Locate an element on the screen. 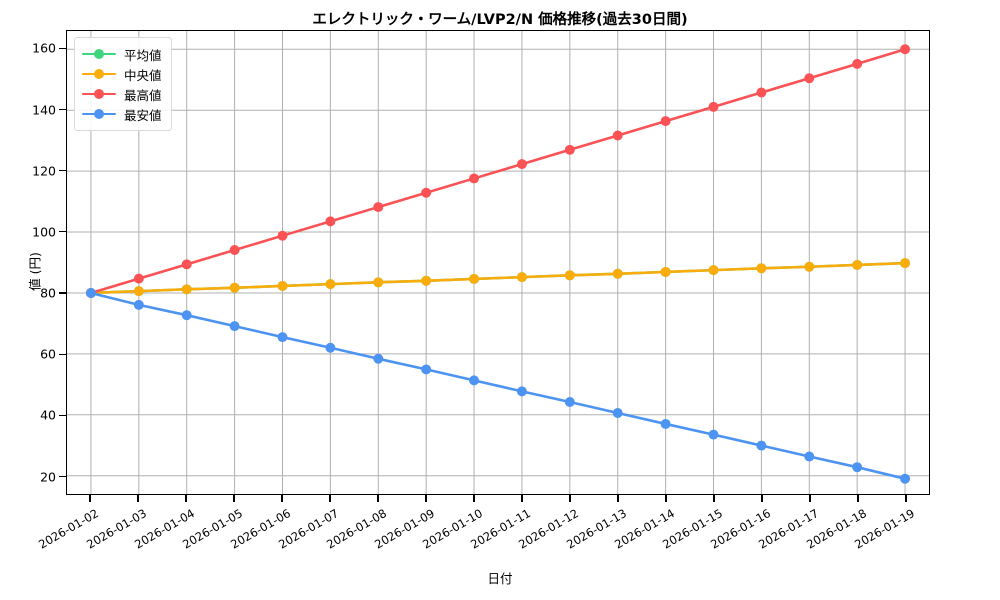 The height and width of the screenshot is (600, 1000). y-tick-label: 140 is located at coordinates (44, 110).